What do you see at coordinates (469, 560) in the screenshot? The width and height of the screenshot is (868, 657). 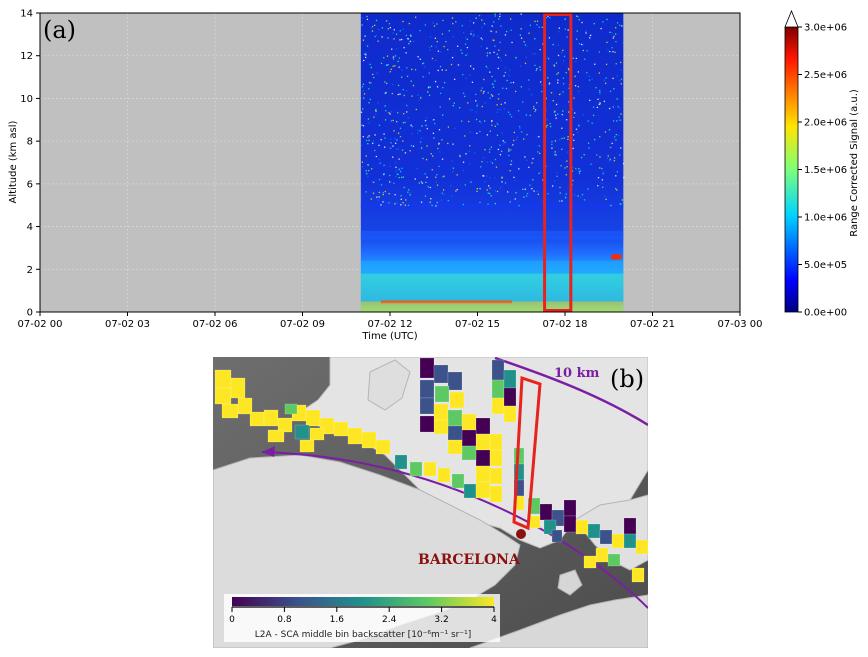 I see `barcelona-label: BARCELONA` at bounding box center [469, 560].